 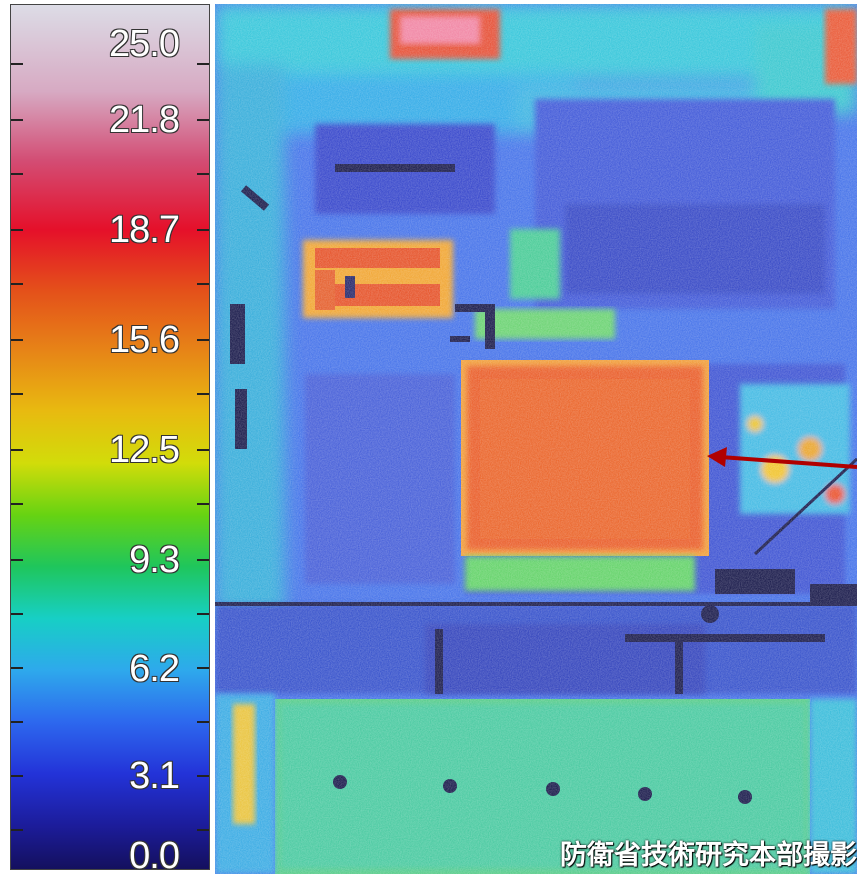 What do you see at coordinates (144, 230) in the screenshot?
I see `scale-label-18-7: 18.7` at bounding box center [144, 230].